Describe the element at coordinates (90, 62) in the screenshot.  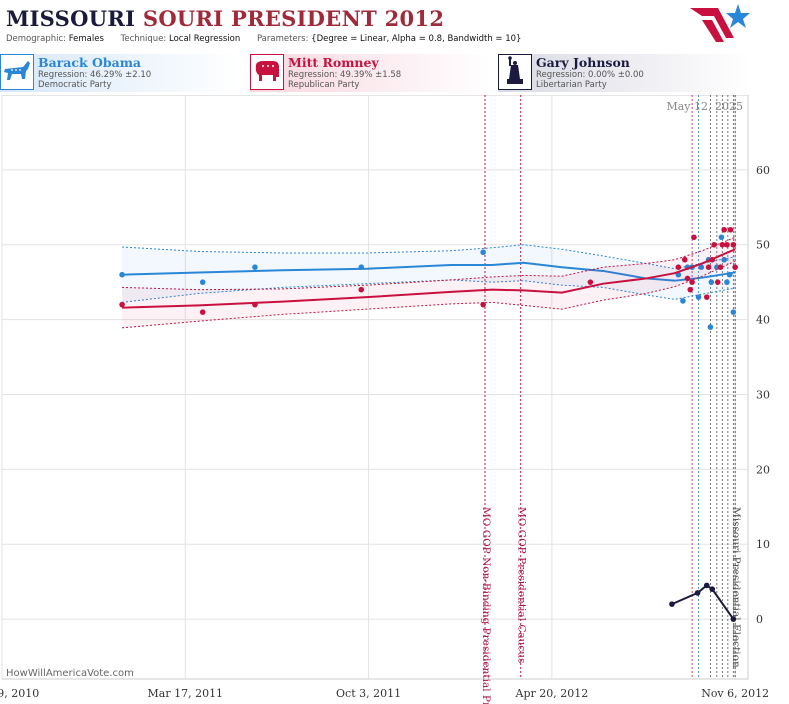
I see `candidate-name: Barack Obama` at that location.